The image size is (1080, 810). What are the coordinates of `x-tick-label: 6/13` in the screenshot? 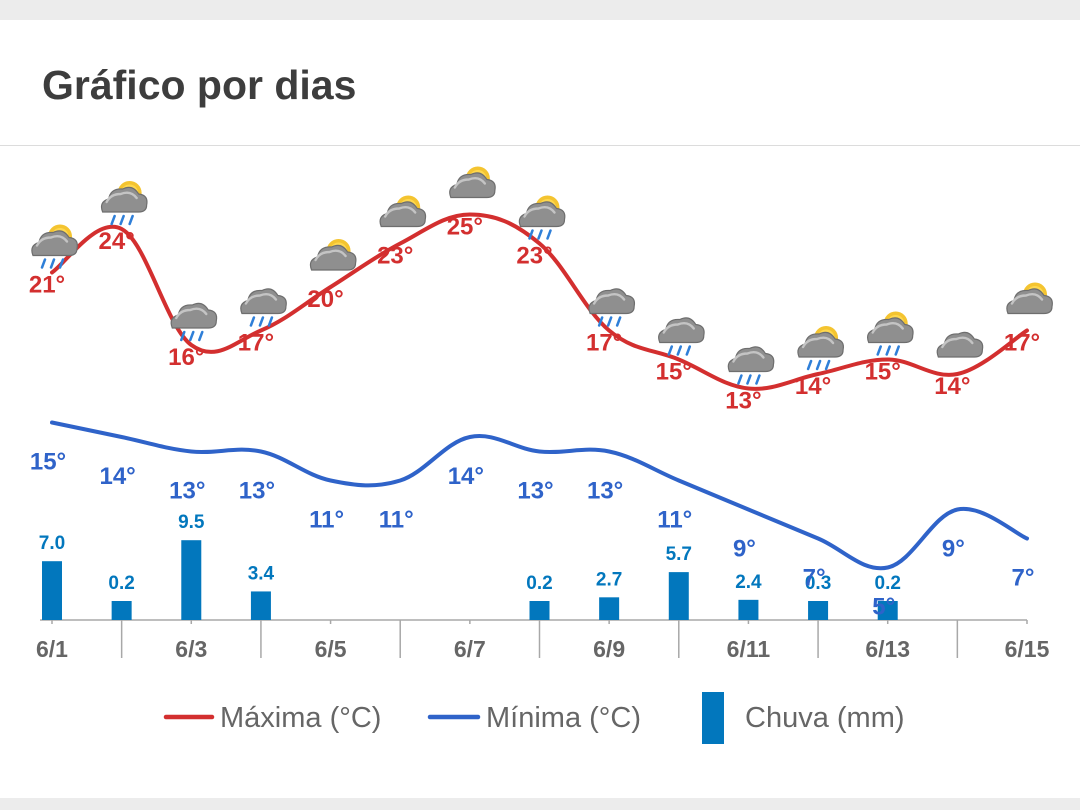 It's located at (887, 649).